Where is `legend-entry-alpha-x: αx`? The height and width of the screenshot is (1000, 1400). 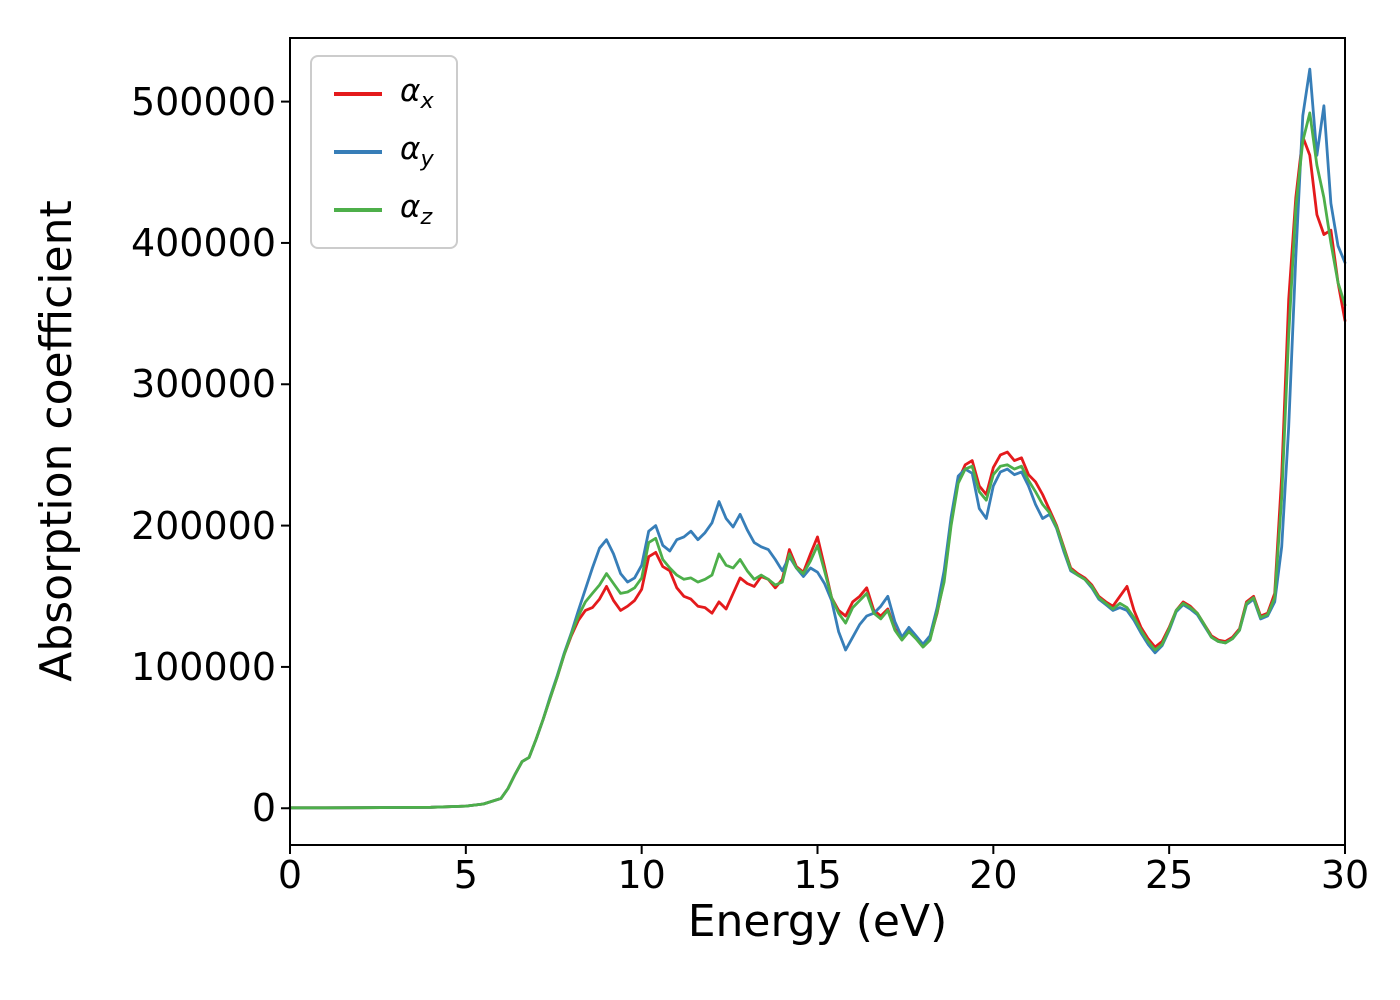 legend-entry-alpha-x: αx is located at coordinates (384, 94).